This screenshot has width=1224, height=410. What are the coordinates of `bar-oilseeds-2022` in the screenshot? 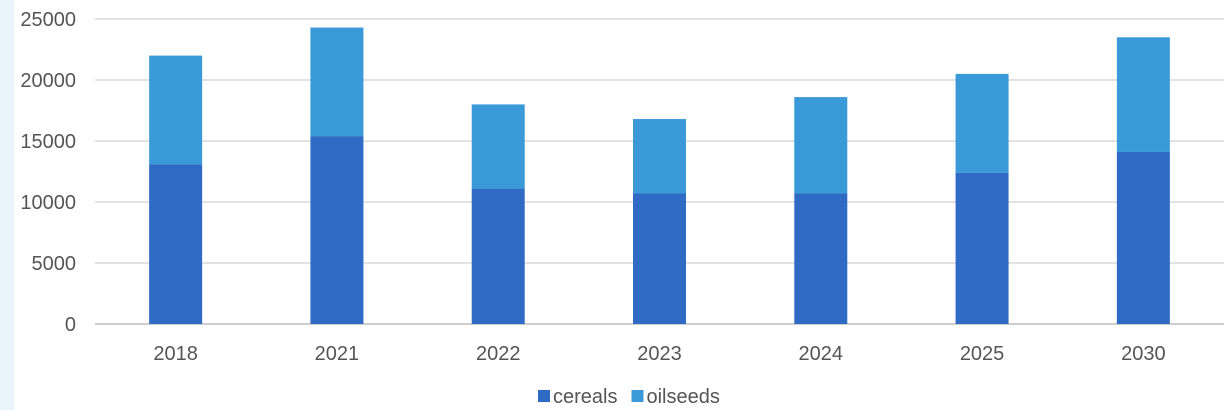 It's located at (498, 146).